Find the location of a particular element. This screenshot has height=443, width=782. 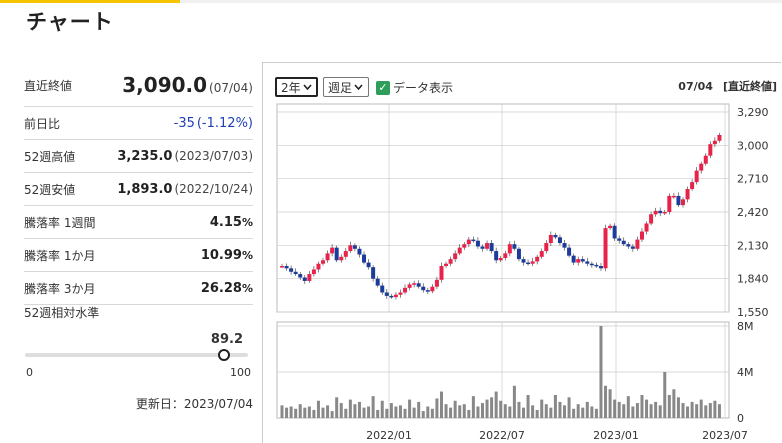

interval-select: 週足 is located at coordinates (346, 87).